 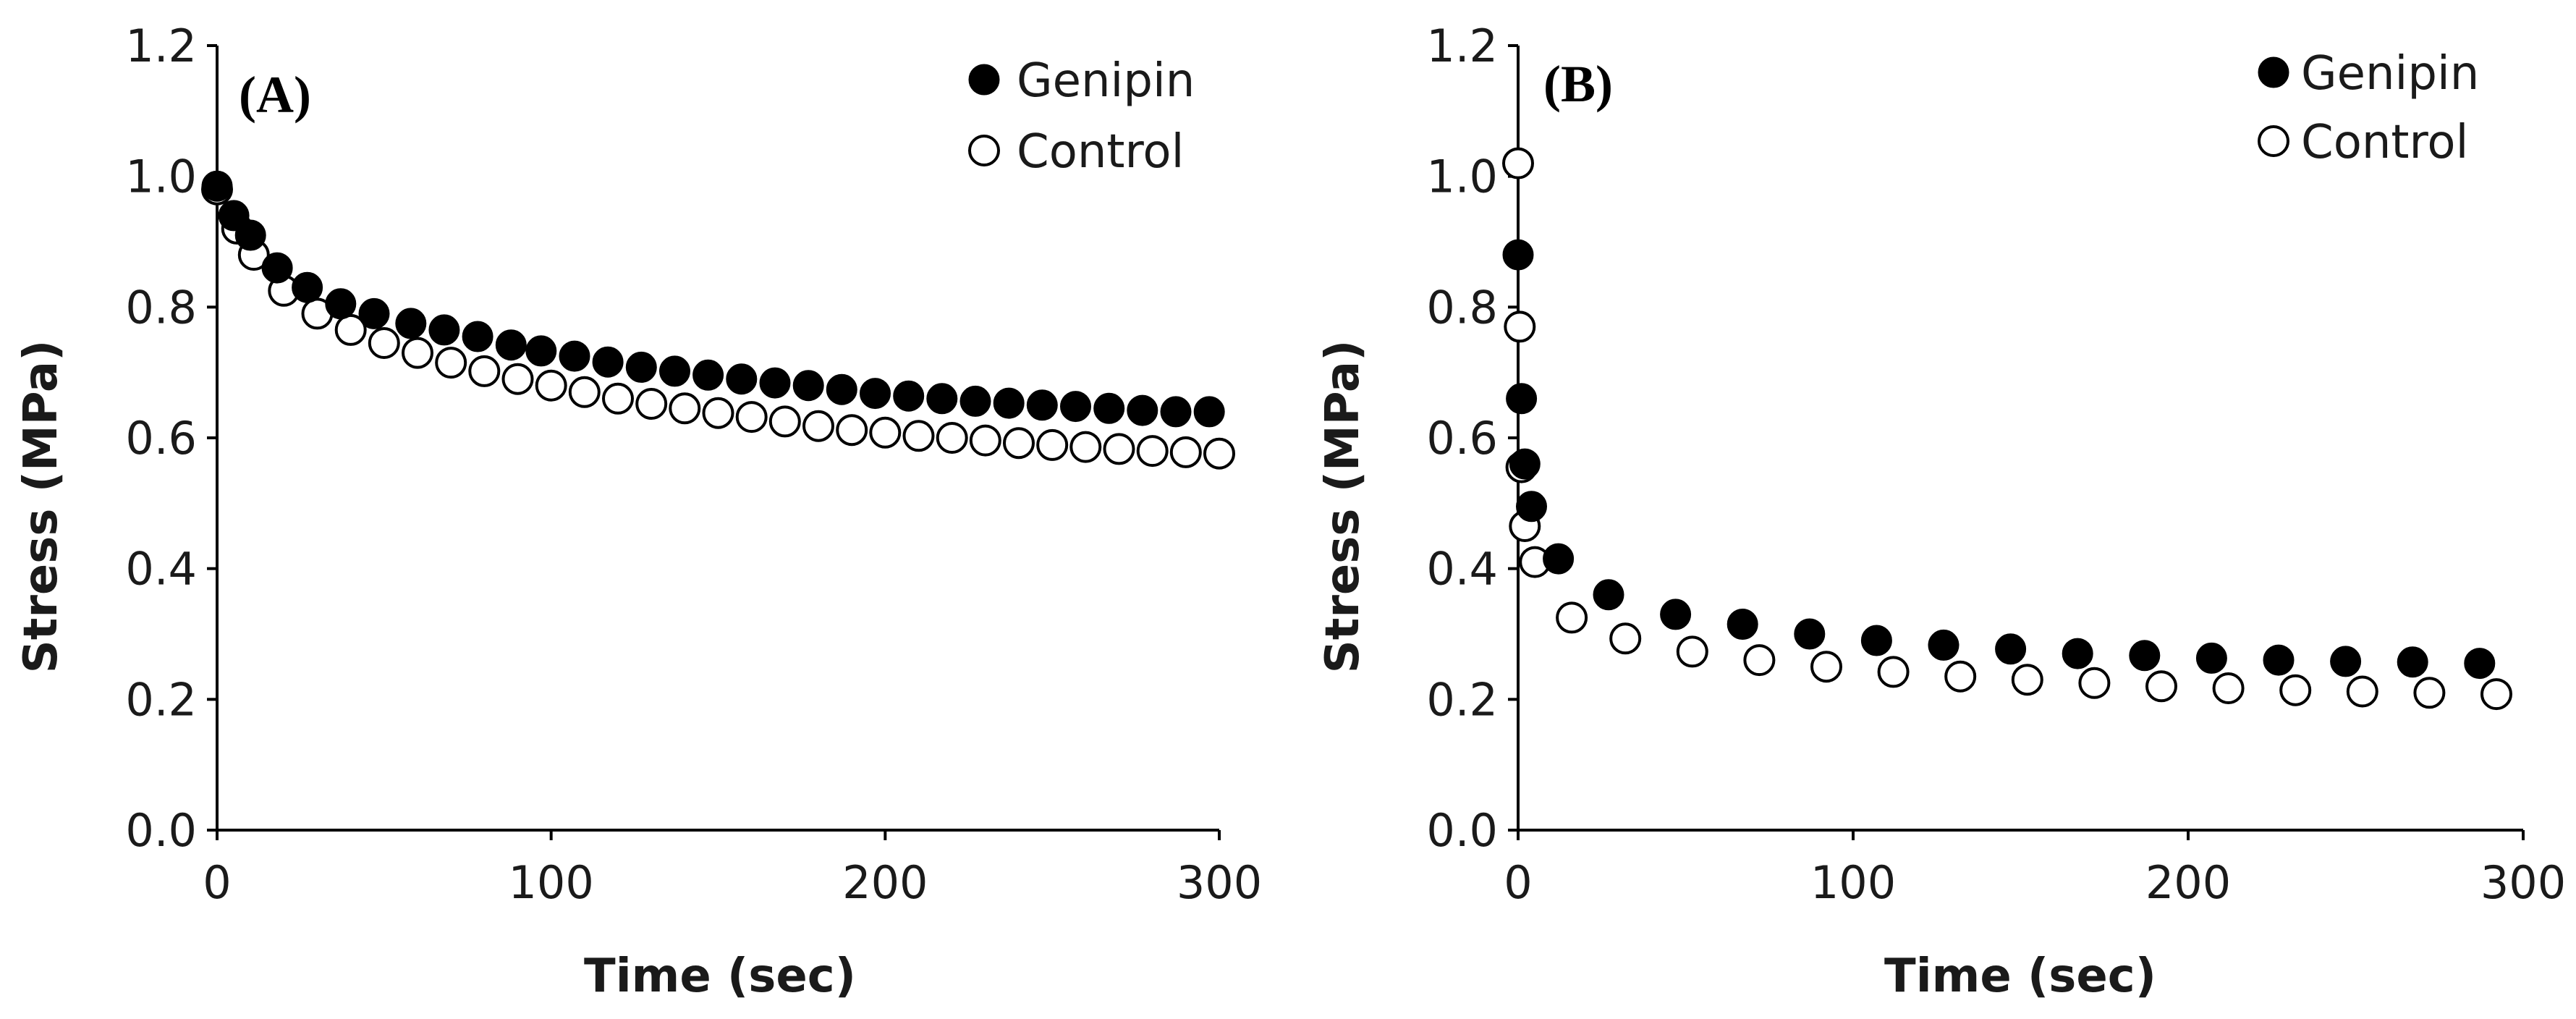 I want to click on x-tick-label-a: 200, so click(x=885, y=882).